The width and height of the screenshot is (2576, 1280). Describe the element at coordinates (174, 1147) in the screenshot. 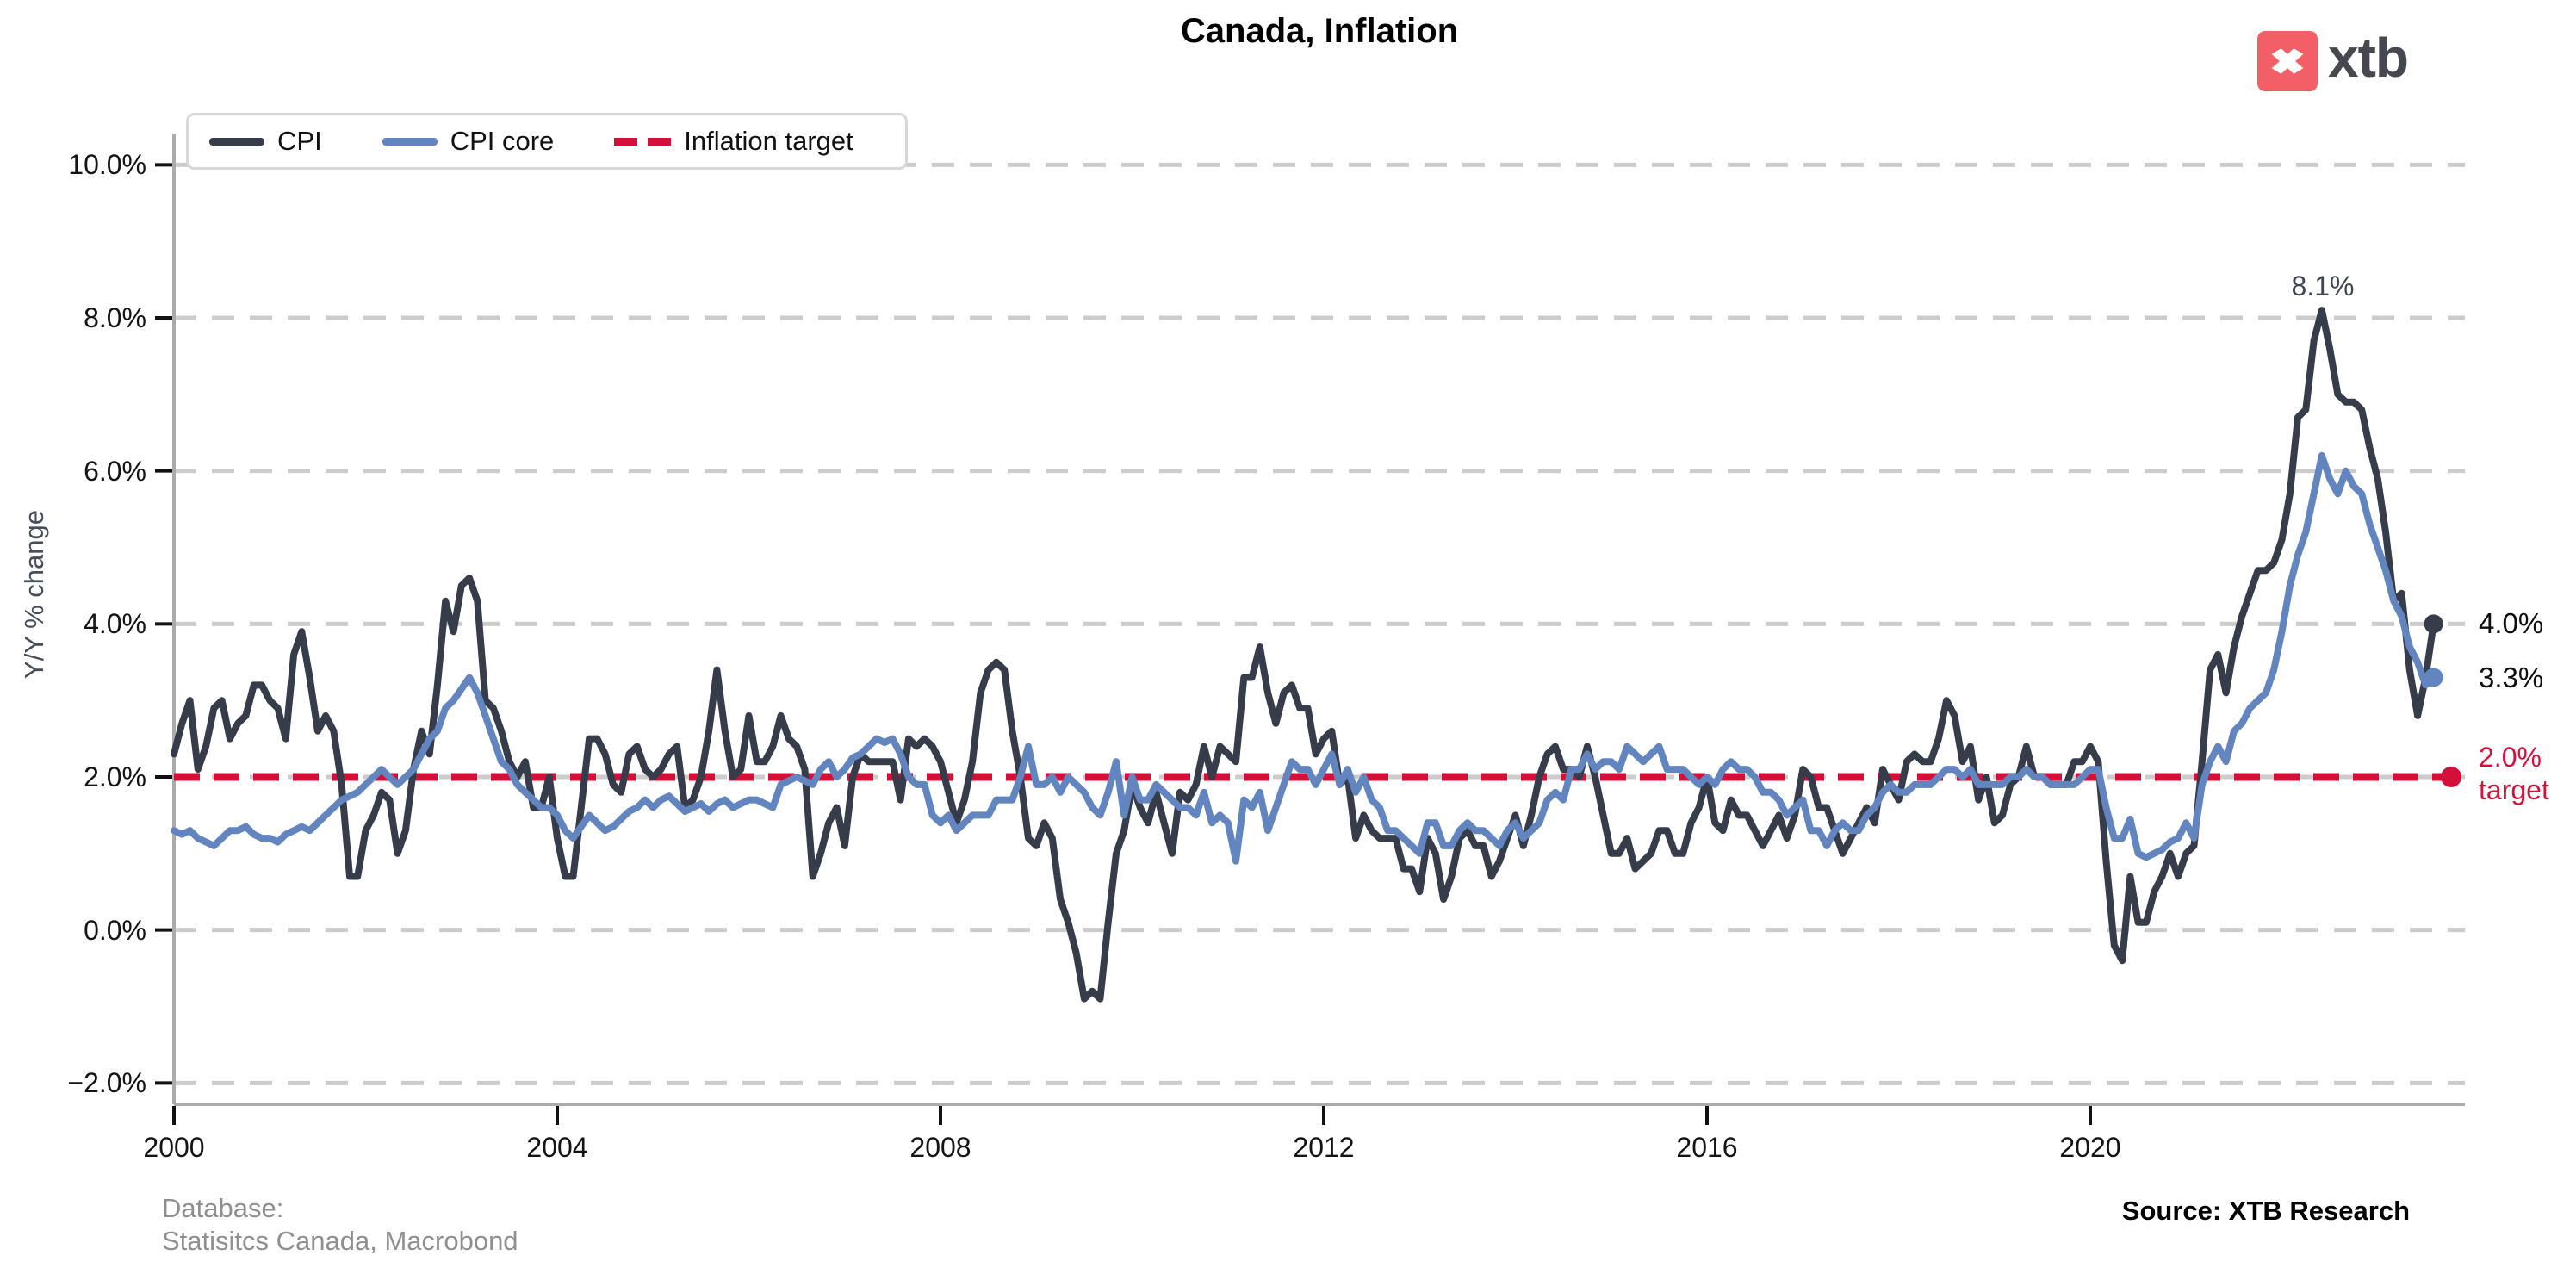

I see `x-tick-label: 2000` at that location.